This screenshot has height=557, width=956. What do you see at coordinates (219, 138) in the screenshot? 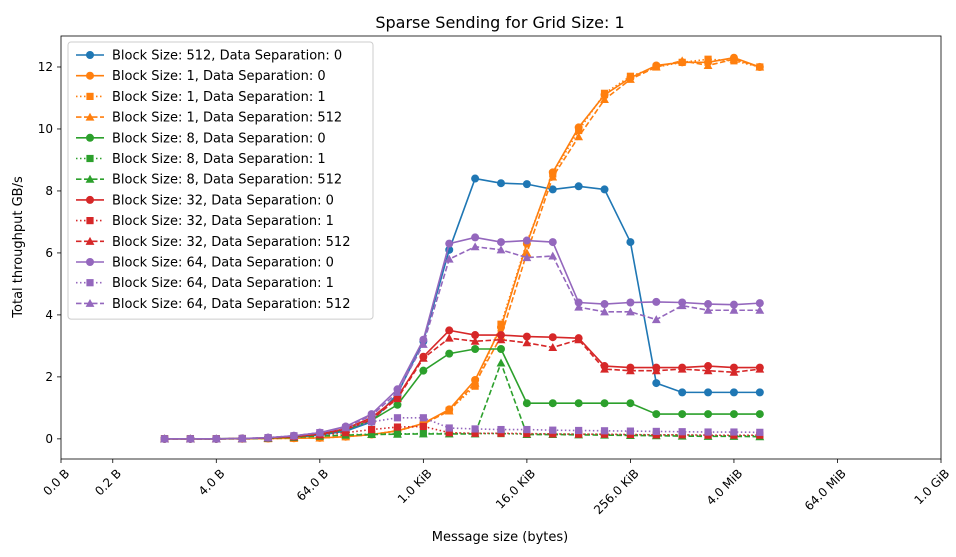
I see `legend-label: Block Size: 8, Data Separation: 0` at bounding box center [219, 138].